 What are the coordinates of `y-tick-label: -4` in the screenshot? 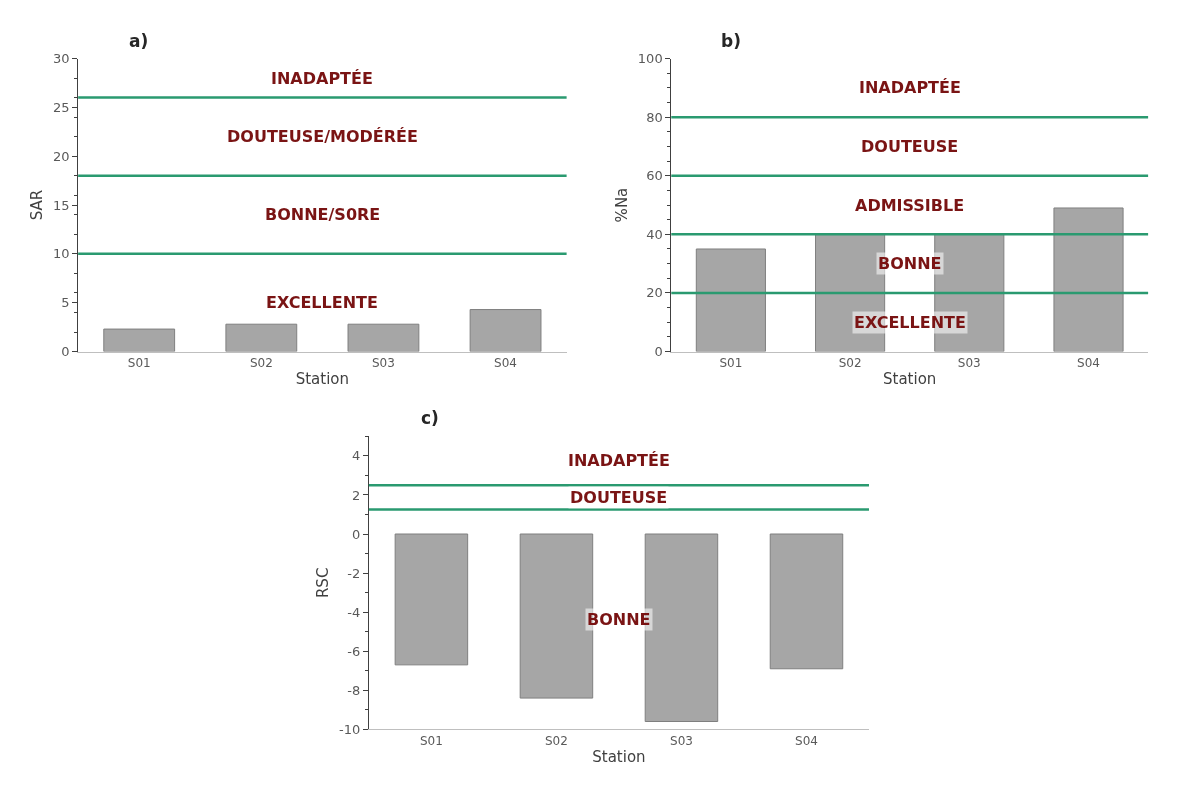 It's located at (354, 612).